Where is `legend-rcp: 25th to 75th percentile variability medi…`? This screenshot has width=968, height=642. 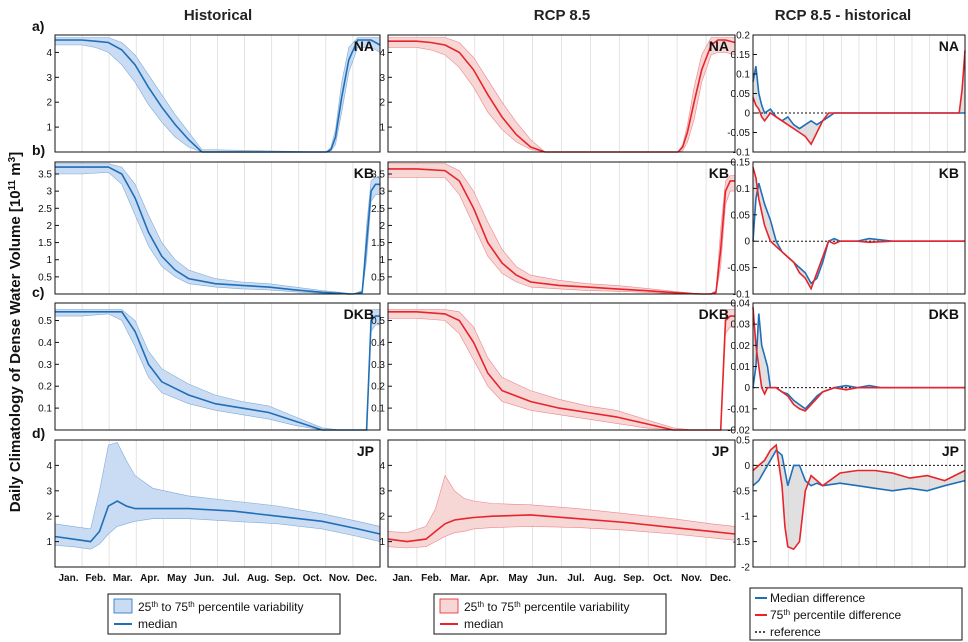
legend-rcp: 25th to 75th percentile variability medi… is located at coordinates (550, 614).